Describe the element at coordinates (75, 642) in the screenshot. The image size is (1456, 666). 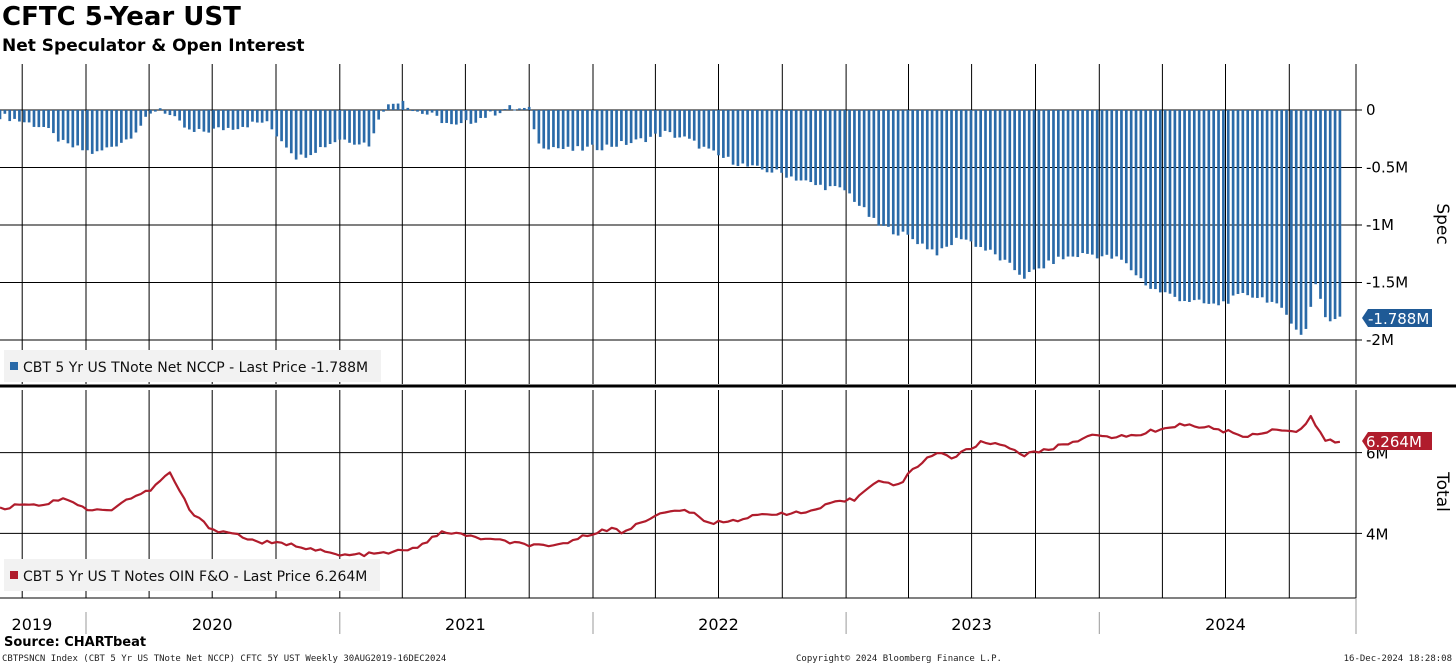
I see `source-note: Source: CHARTbeat` at that location.